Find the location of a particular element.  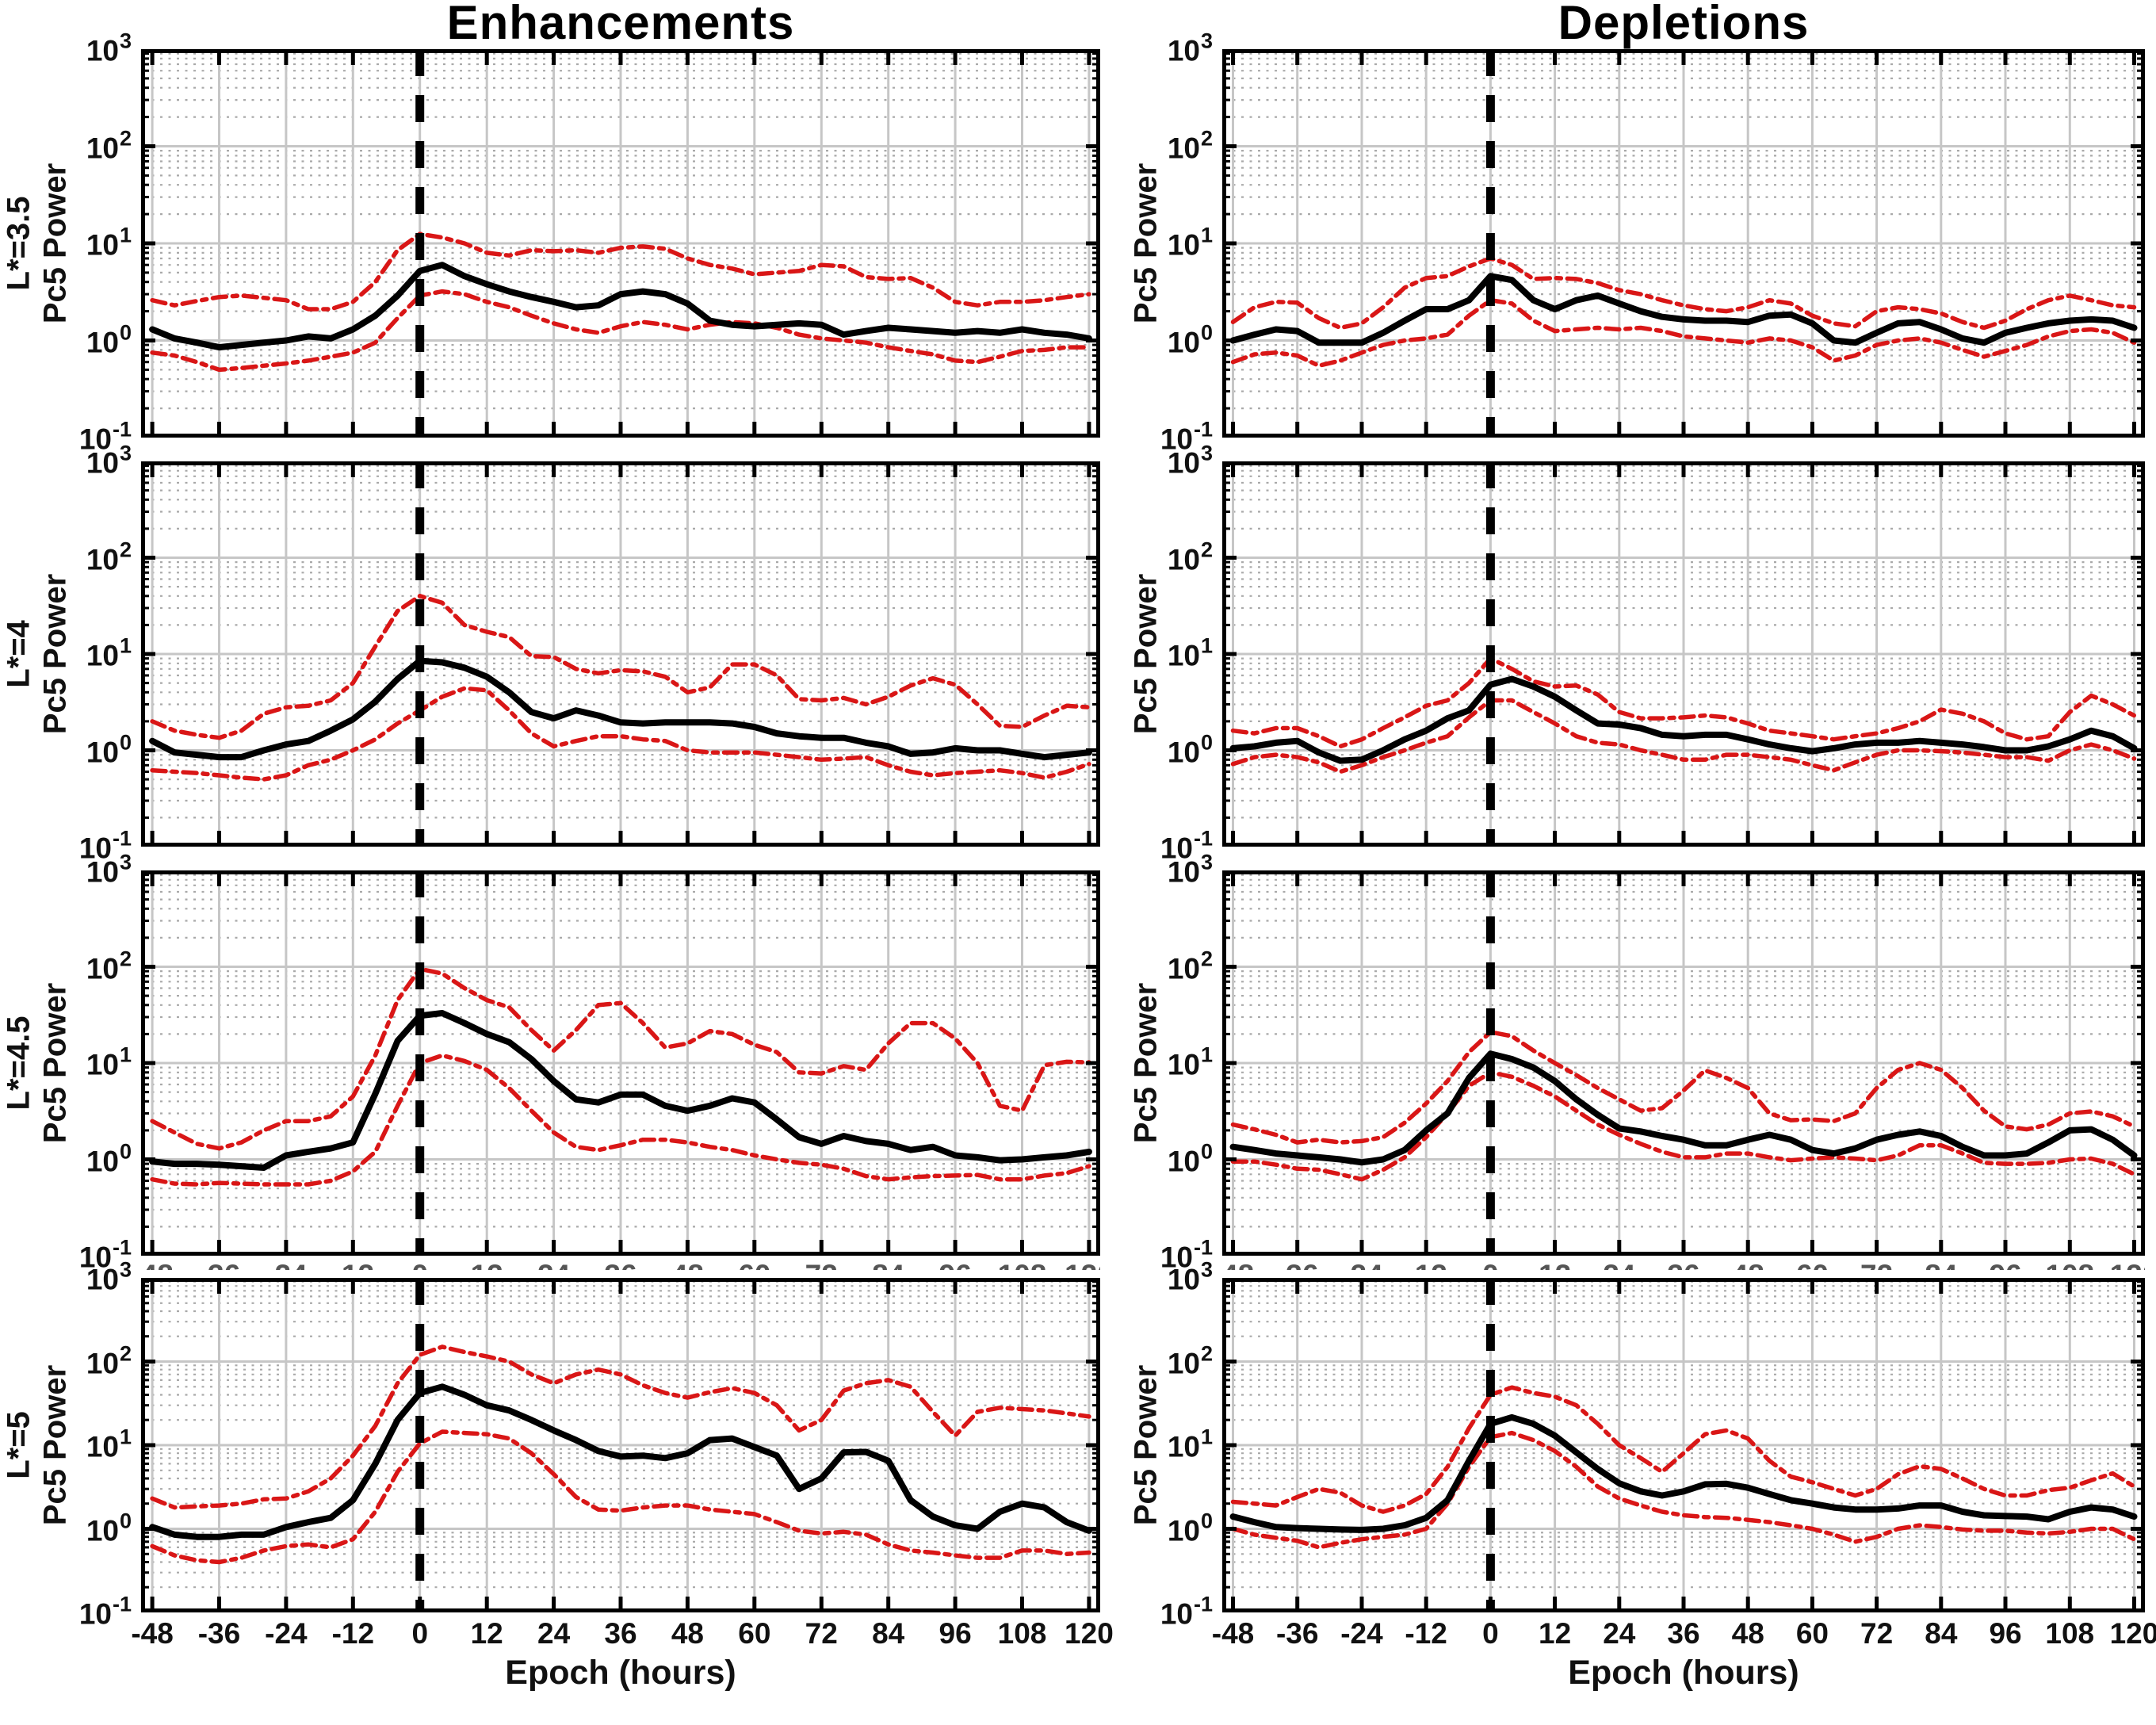

x-tick-label: 0 is located at coordinates (420, 1633).